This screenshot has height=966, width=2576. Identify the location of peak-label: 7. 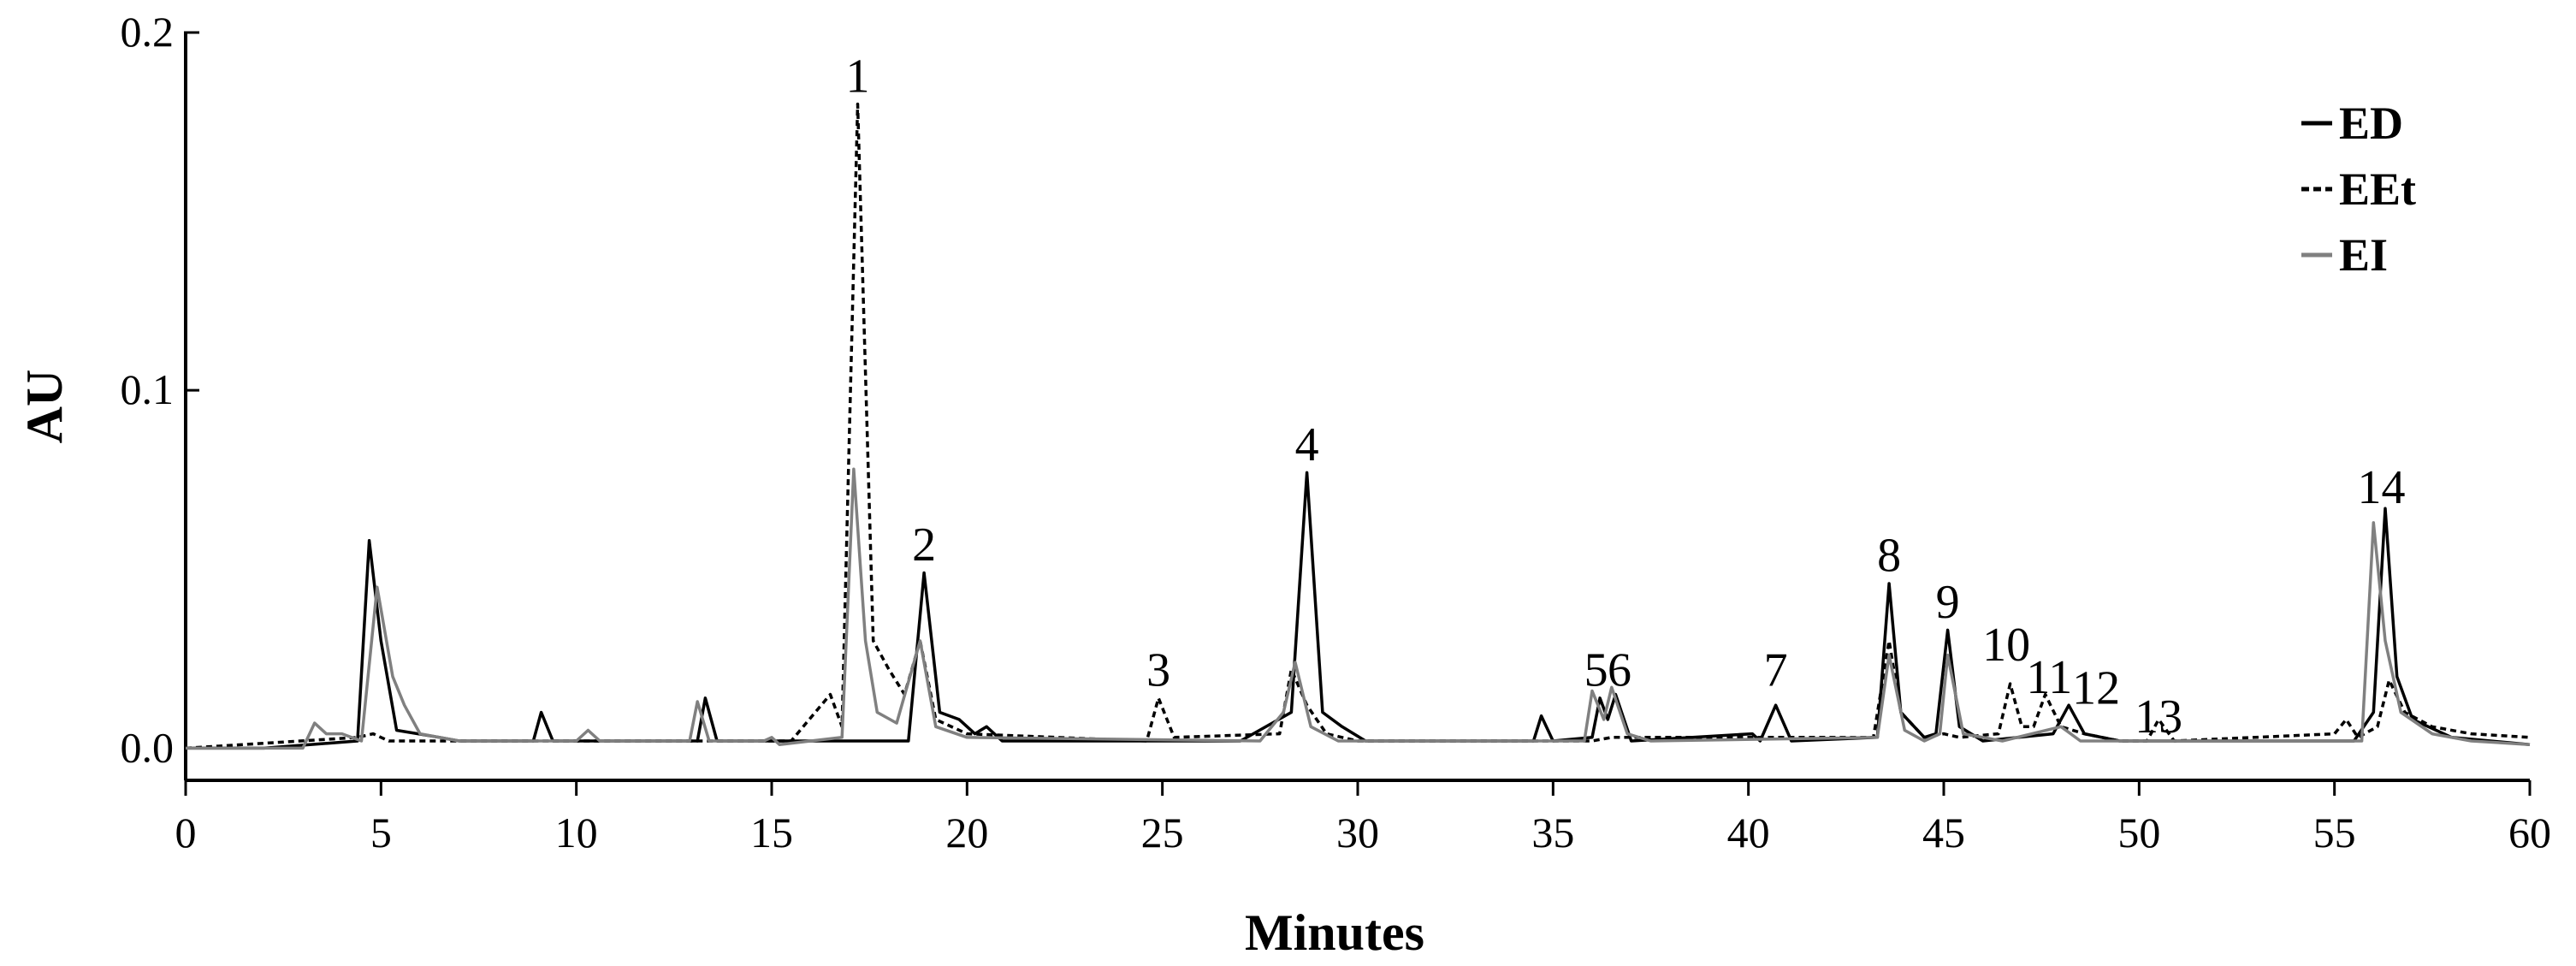
(1776, 669).